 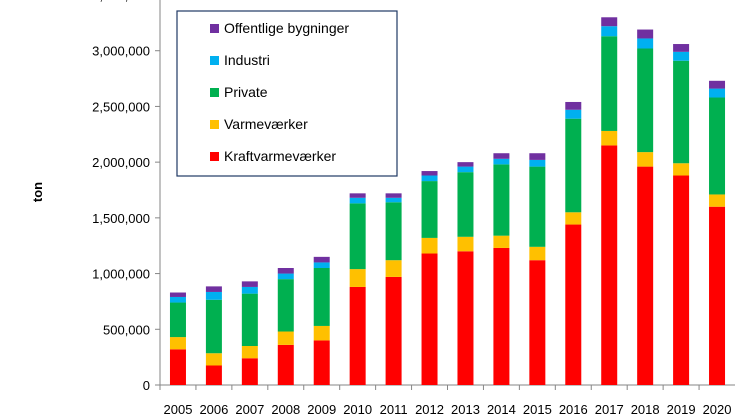 I want to click on x-tick-label: 2015, so click(x=537, y=409).